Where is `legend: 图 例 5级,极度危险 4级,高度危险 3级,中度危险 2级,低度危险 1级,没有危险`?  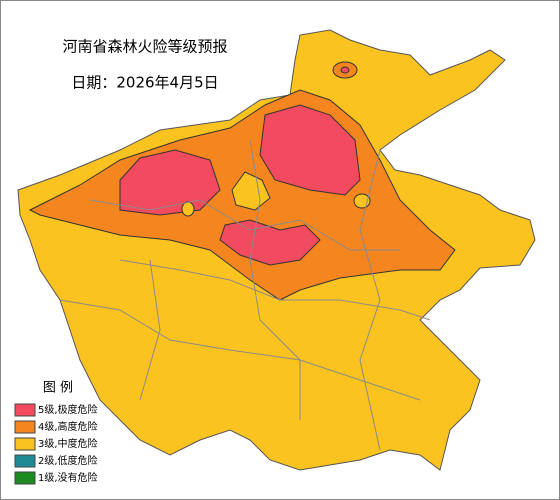 legend: 图 例 5级,极度危险 4级,高度危险 3级,中度危险 2级,低度危险 1级,没有危险 is located at coordinates (56, 433).